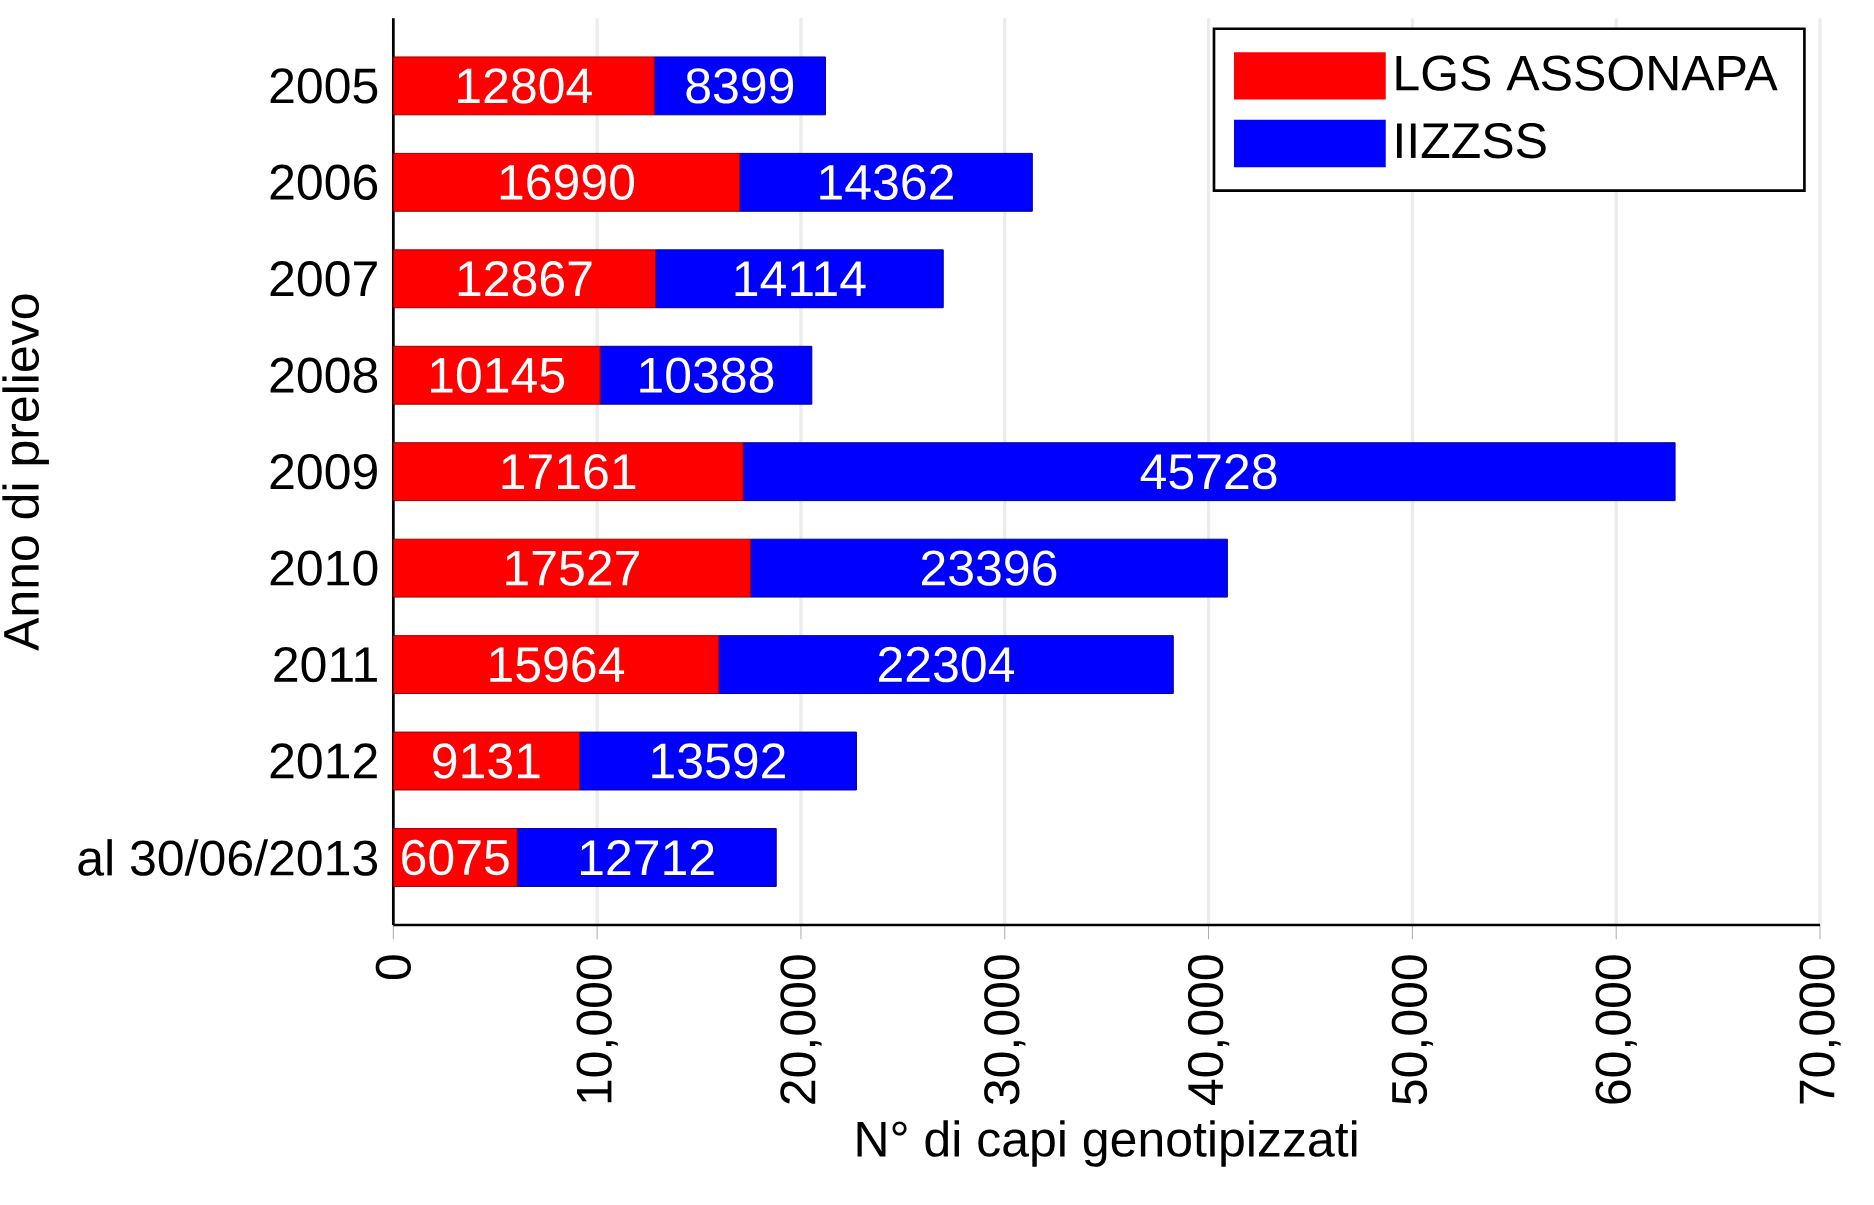 The height and width of the screenshot is (1205, 1874). I want to click on y-tick-label: 2005, so click(324, 86).